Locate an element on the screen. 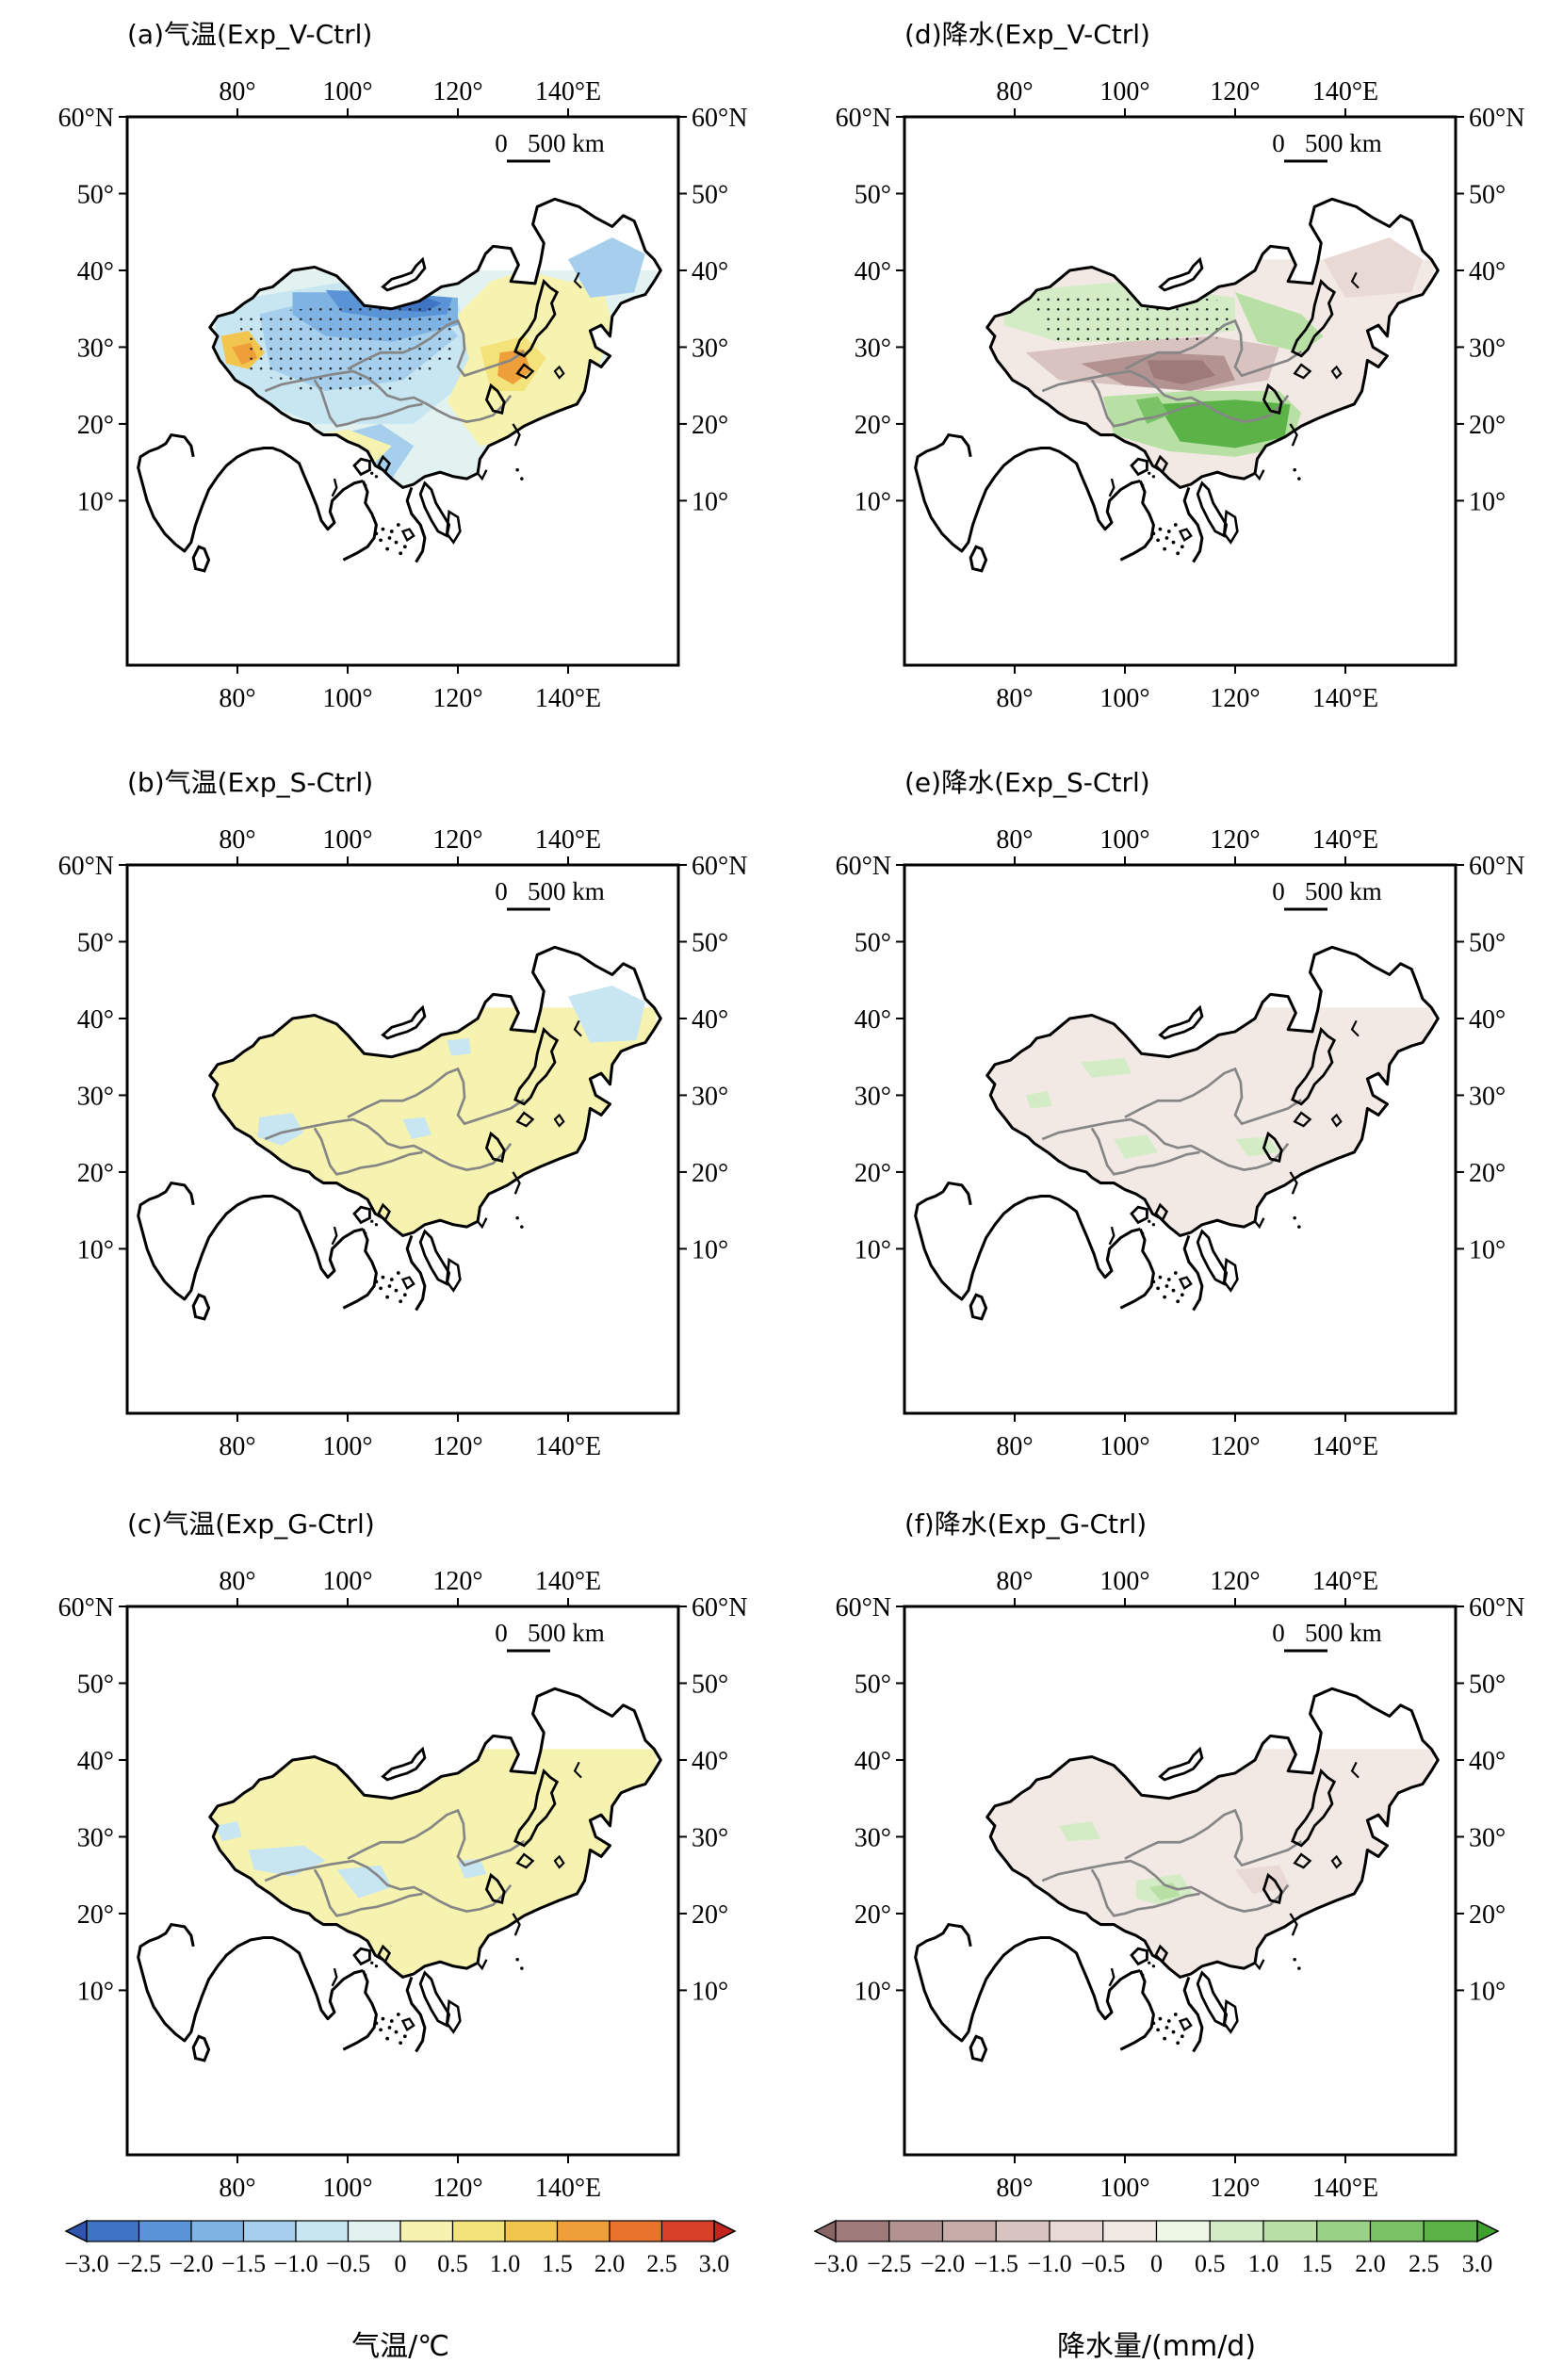 This screenshot has width=1547, height=2380. colorbar-under-arrow is located at coordinates (825, 2231).